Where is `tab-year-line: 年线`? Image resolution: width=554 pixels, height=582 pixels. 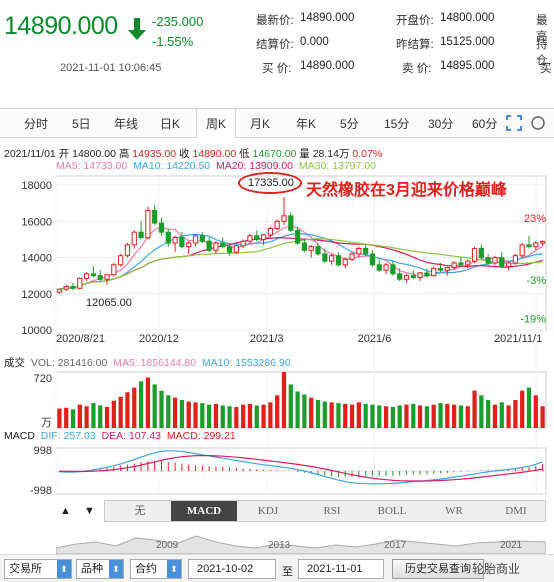 tab-year-line: 年线 is located at coordinates (126, 124).